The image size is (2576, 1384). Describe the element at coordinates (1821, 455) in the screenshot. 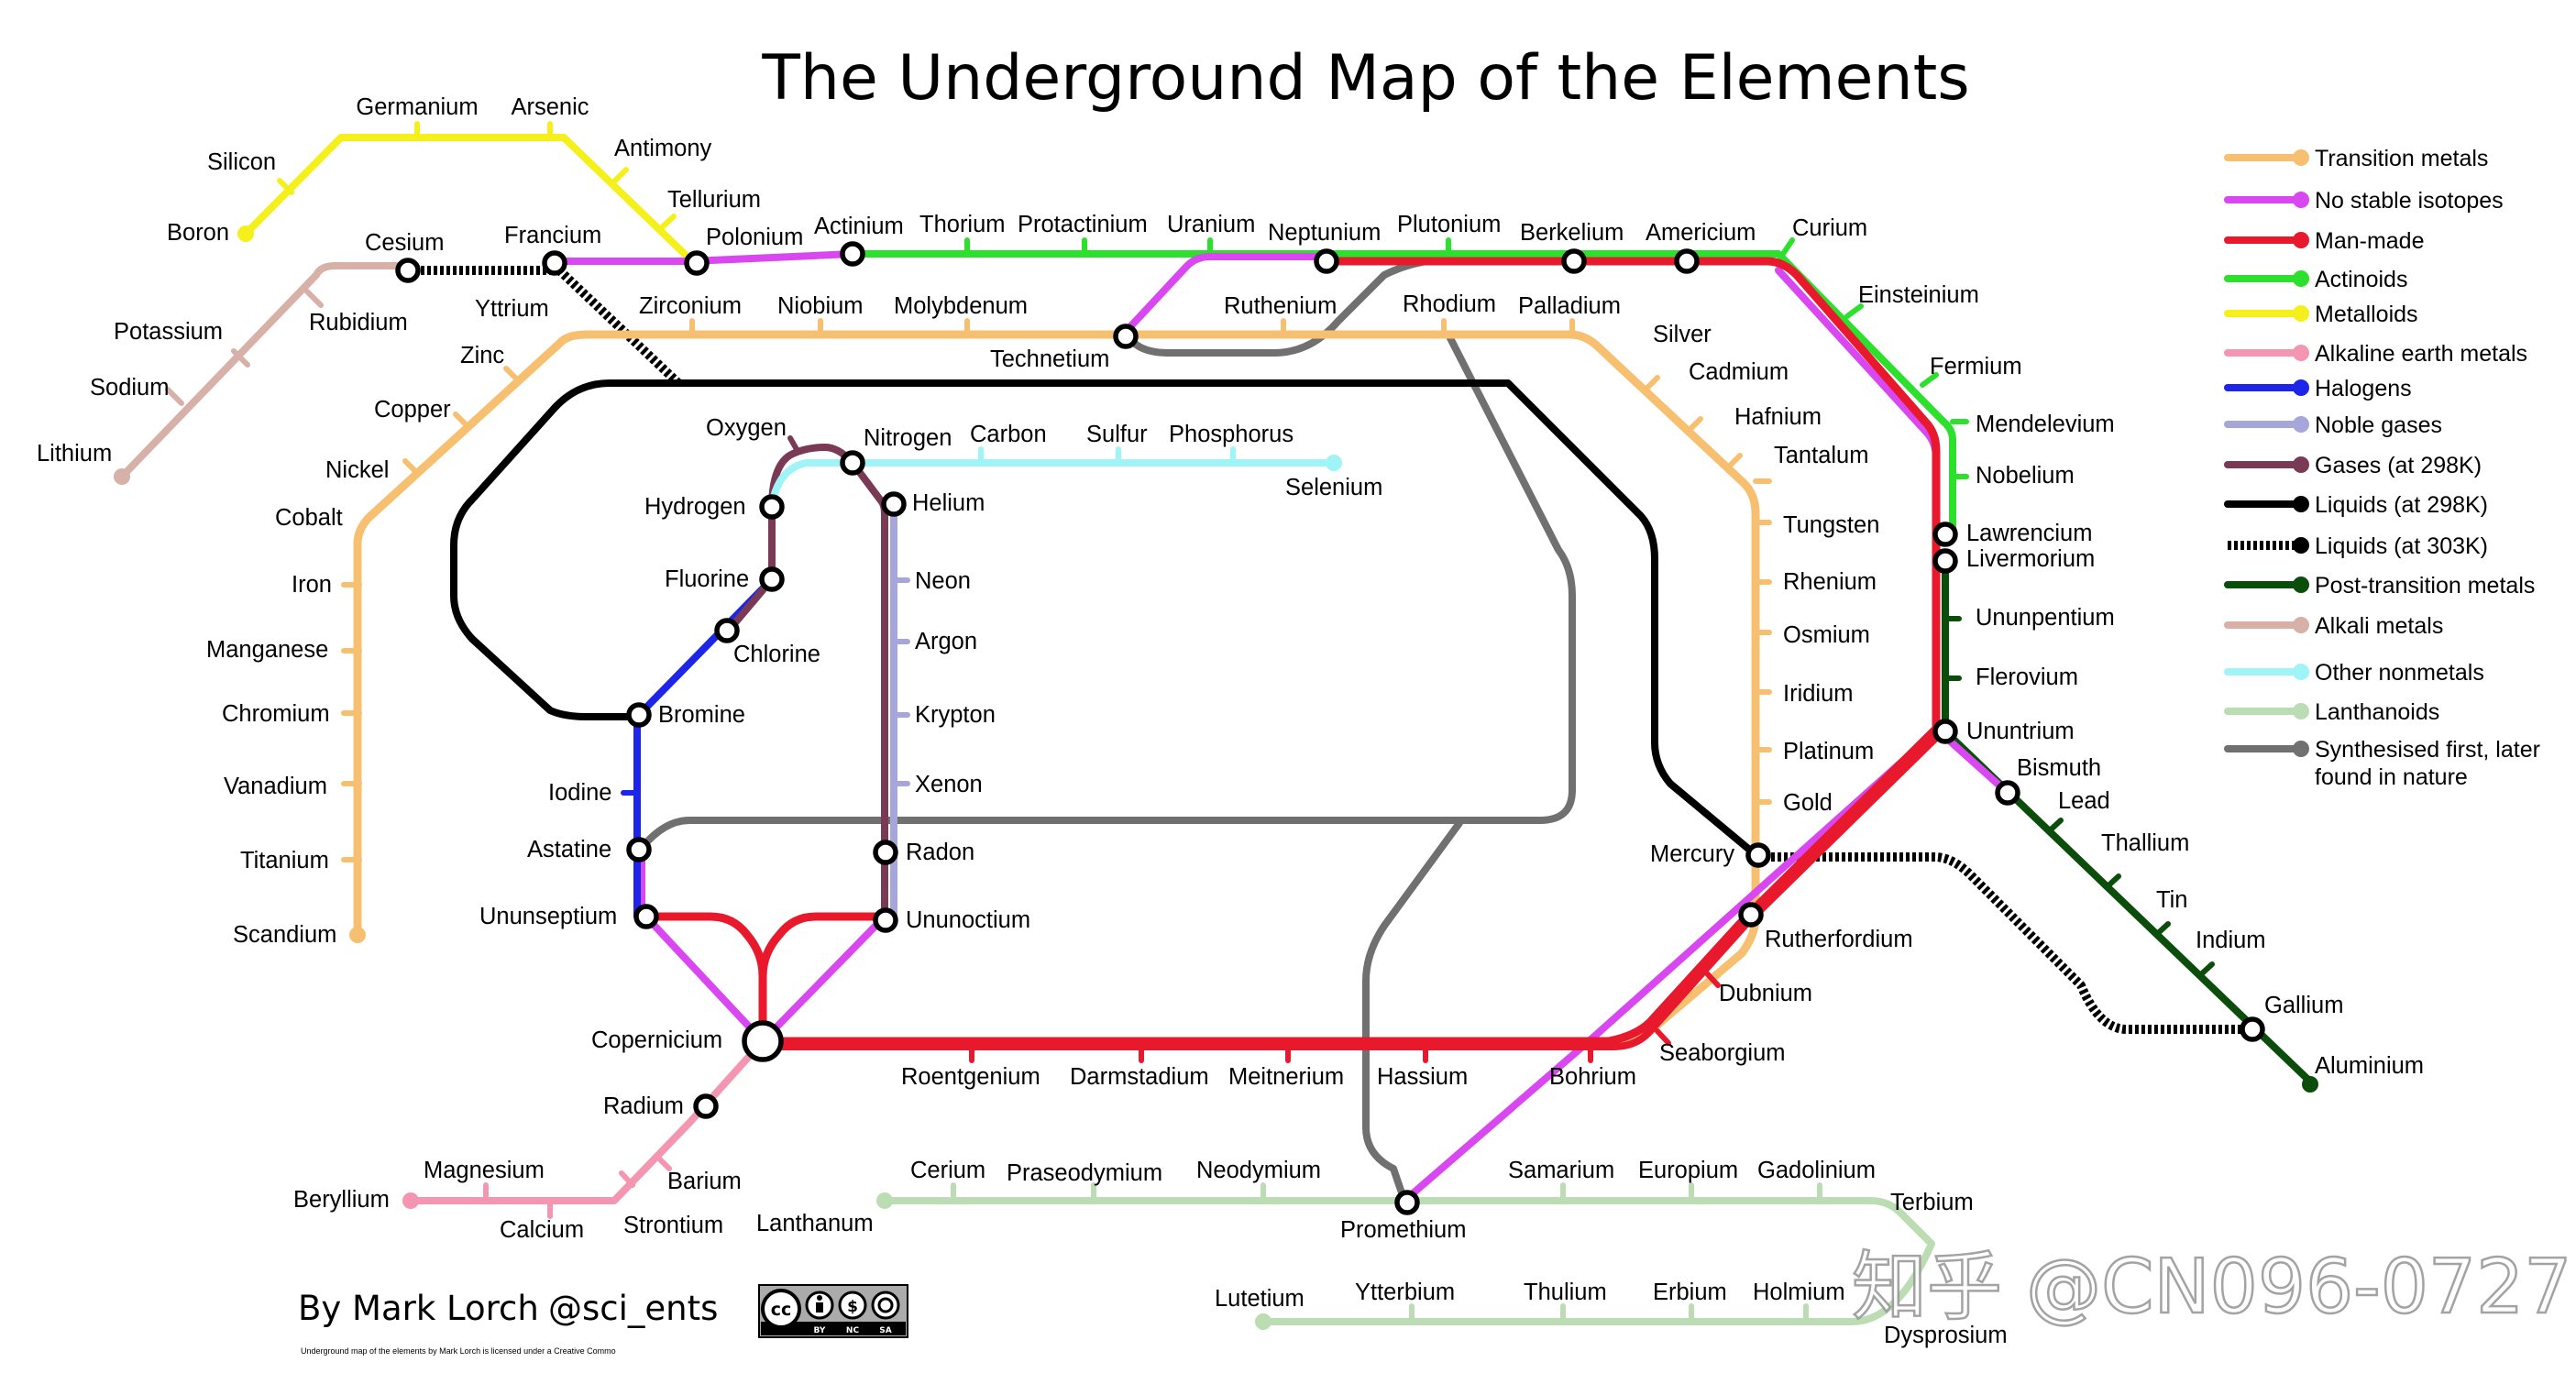

I see `label-tantalum: Tantalum` at that location.